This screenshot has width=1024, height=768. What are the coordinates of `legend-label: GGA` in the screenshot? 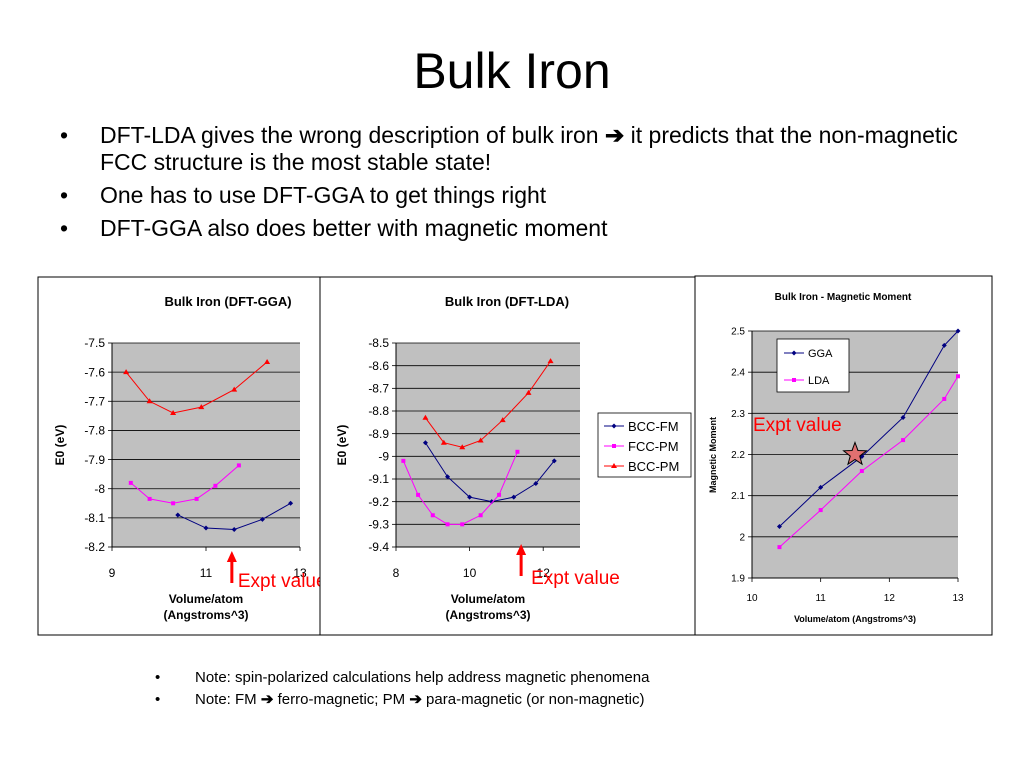 It's located at (820, 354).